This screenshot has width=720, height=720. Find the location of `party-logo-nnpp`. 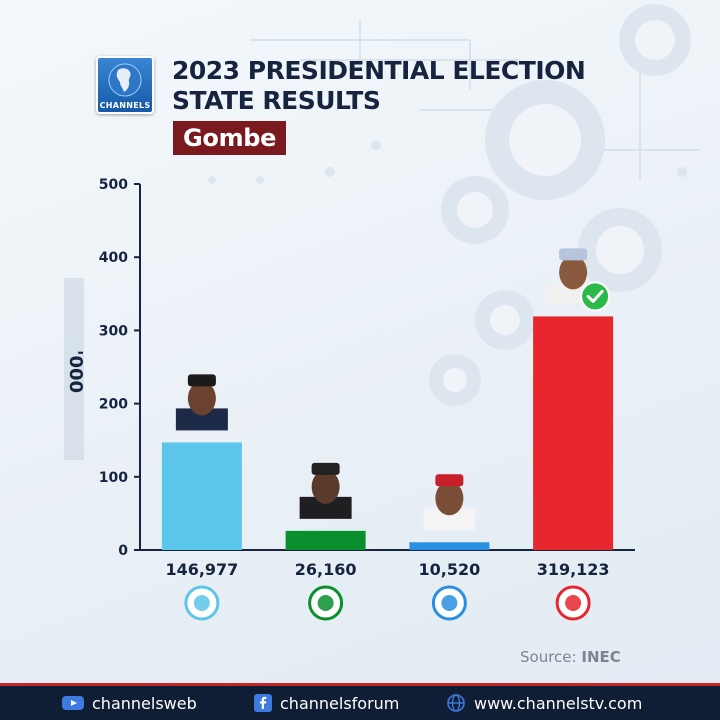

party-logo-nnpp is located at coordinates (449, 603).